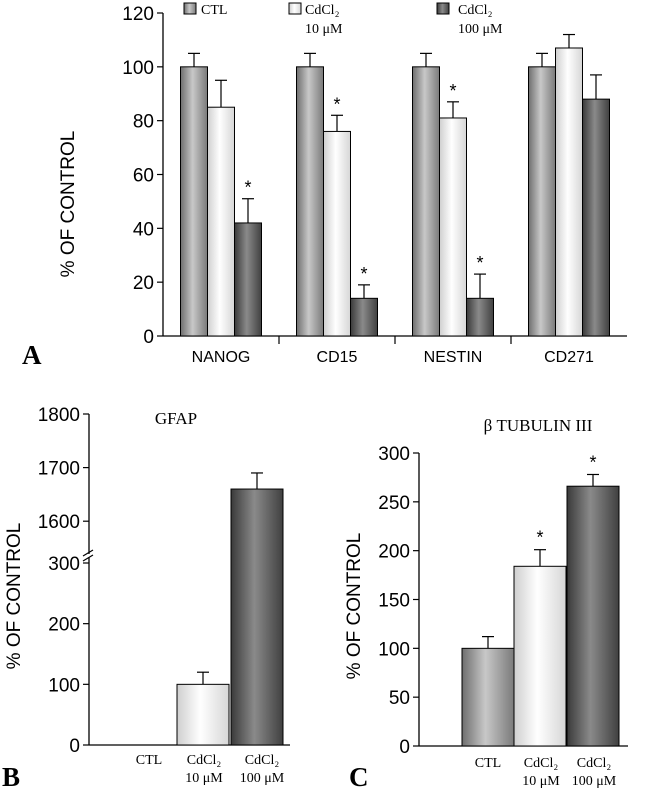 The width and height of the screenshot is (657, 794). What do you see at coordinates (394, 503) in the screenshot?
I see `panel-c-ytick-label: 250` at bounding box center [394, 503].